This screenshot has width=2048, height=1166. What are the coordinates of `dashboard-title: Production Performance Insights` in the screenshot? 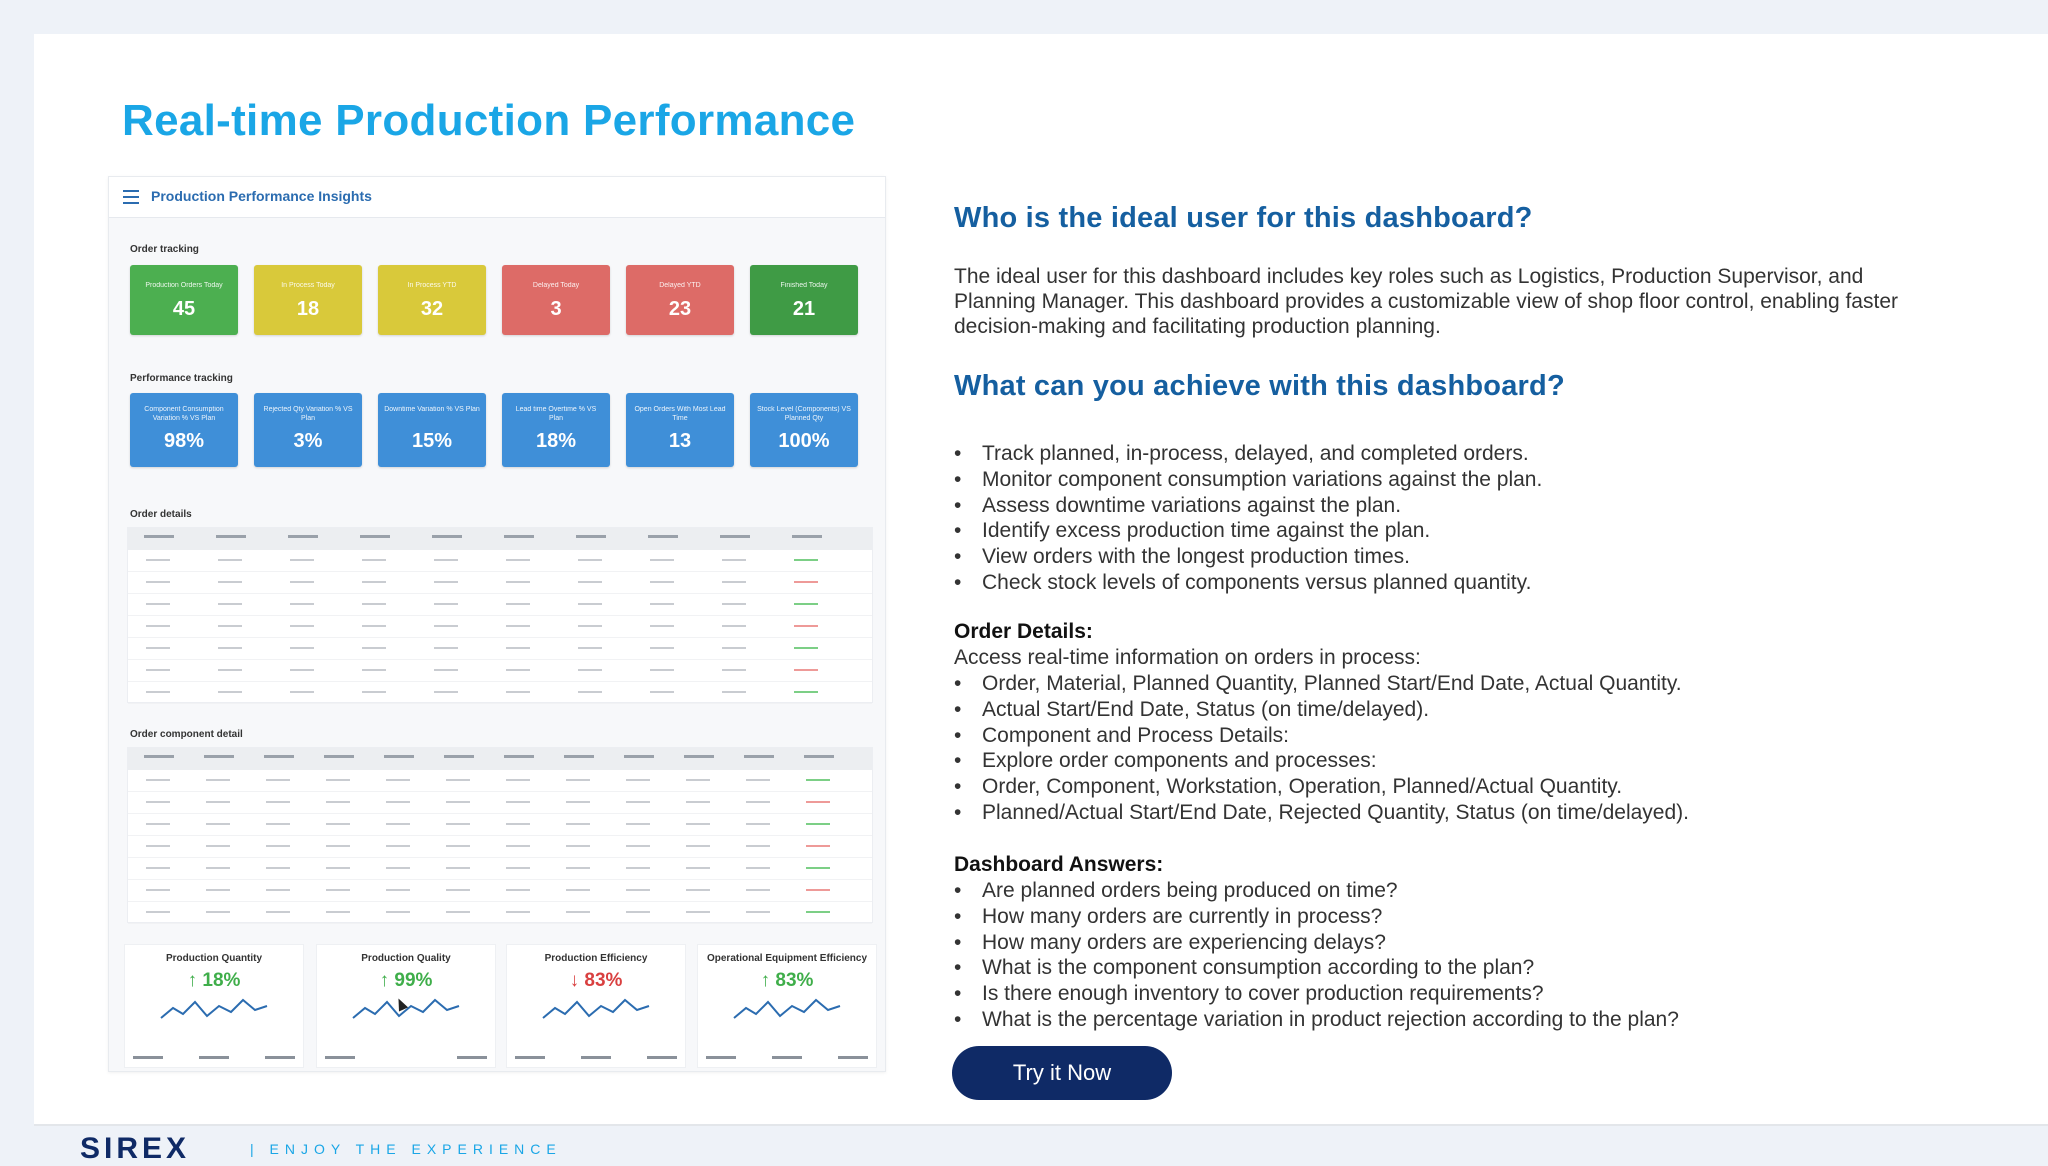 It's located at (261, 196).